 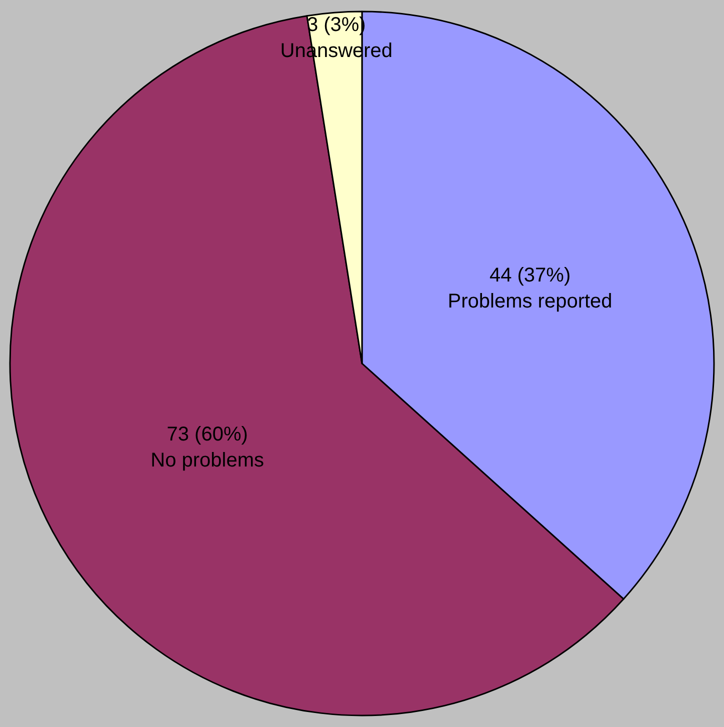 I want to click on slice-label: Problems reported, so click(x=530, y=301).